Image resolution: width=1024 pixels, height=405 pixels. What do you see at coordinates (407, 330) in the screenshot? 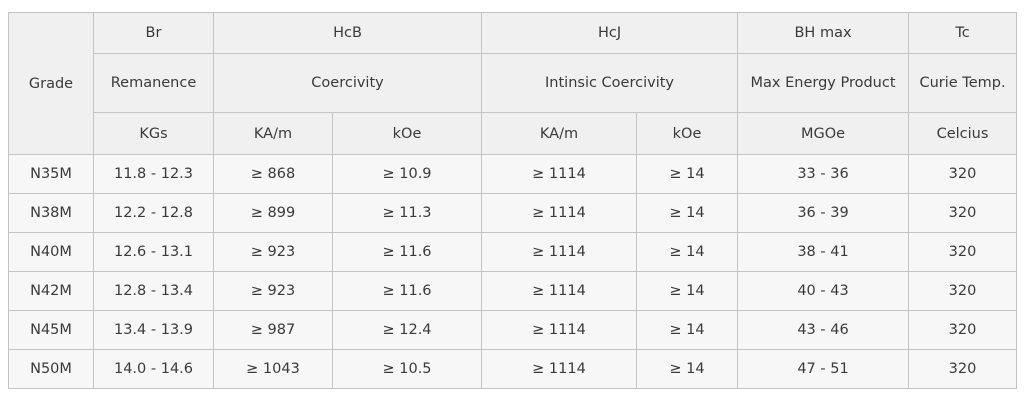
I see `table-cell: ≥ 12.4` at bounding box center [407, 330].